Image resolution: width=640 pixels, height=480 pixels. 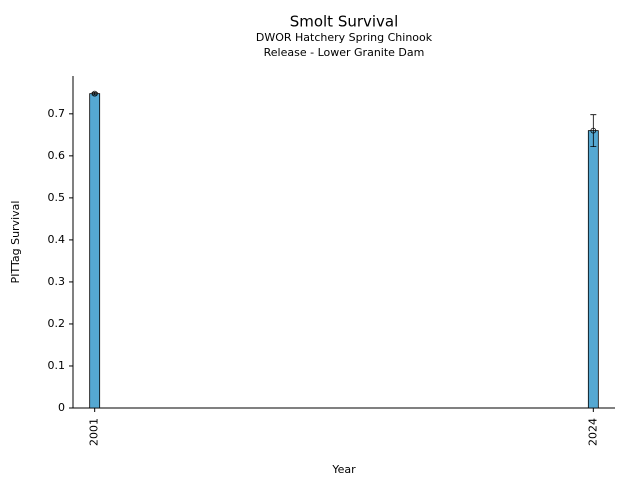 What do you see at coordinates (57, 155) in the screenshot?
I see `y-tick-label: 0.6` at bounding box center [57, 155].